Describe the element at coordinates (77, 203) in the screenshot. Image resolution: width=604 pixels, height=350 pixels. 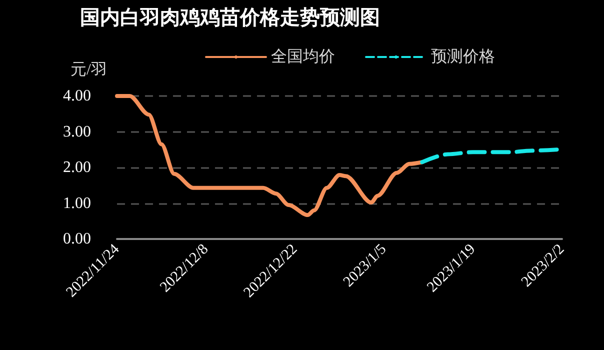
I see `y-tick-label: 1.00` at that location.